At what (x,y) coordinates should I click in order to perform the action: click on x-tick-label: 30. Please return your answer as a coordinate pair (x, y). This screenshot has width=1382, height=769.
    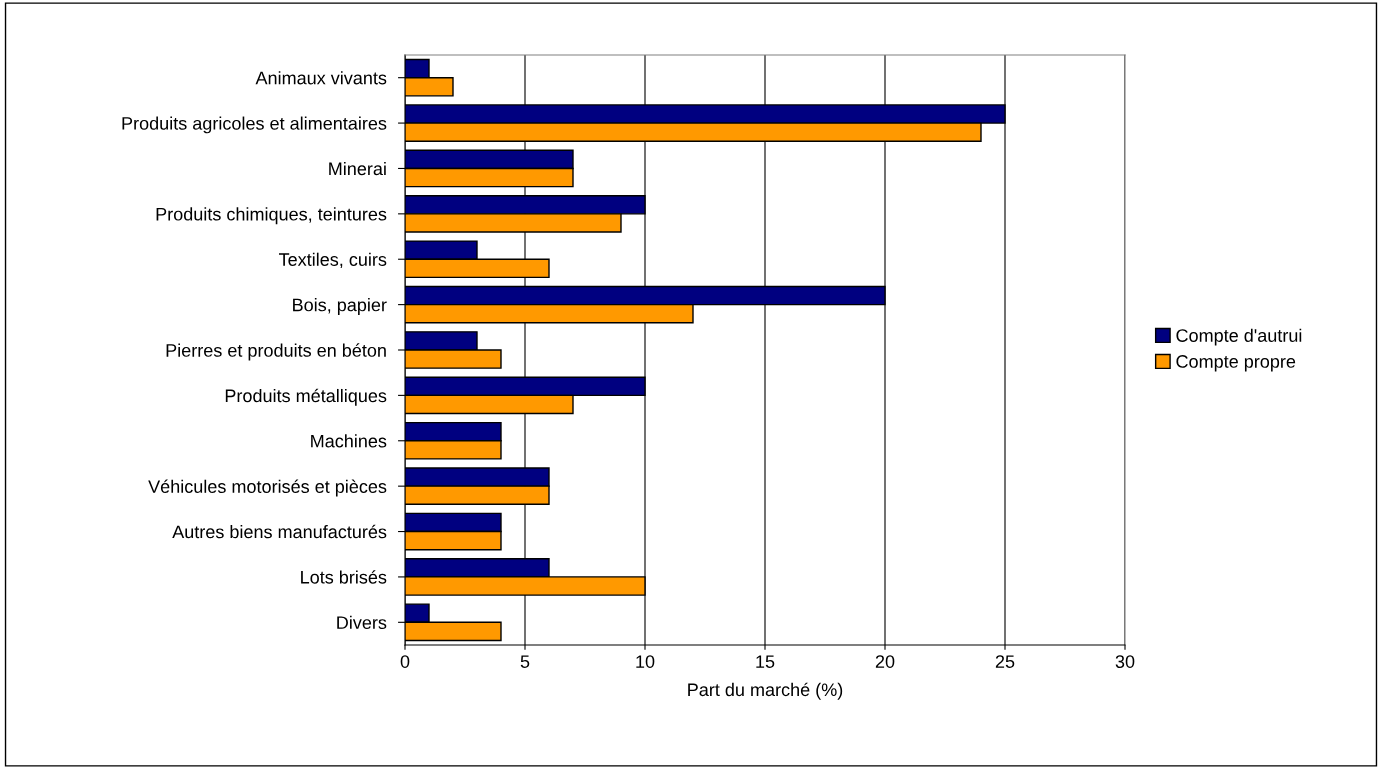
    Looking at the image, I should click on (1125, 661).